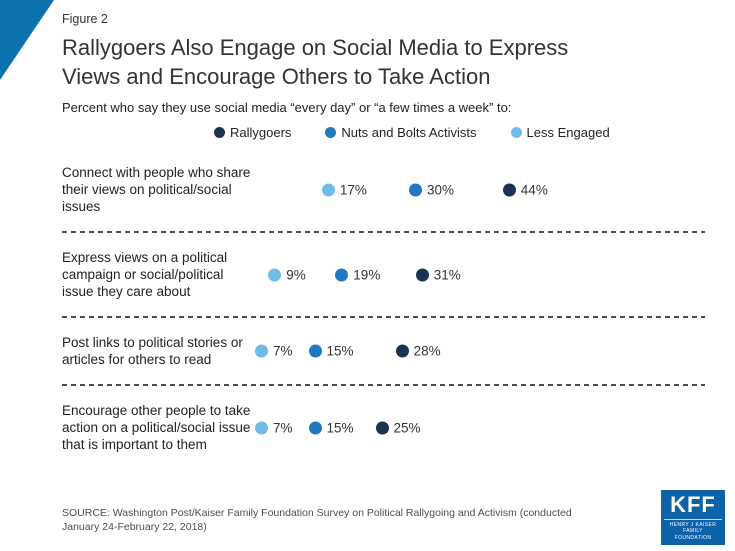 The height and width of the screenshot is (551, 735). I want to click on figure-label: Figure 2, so click(85, 19).